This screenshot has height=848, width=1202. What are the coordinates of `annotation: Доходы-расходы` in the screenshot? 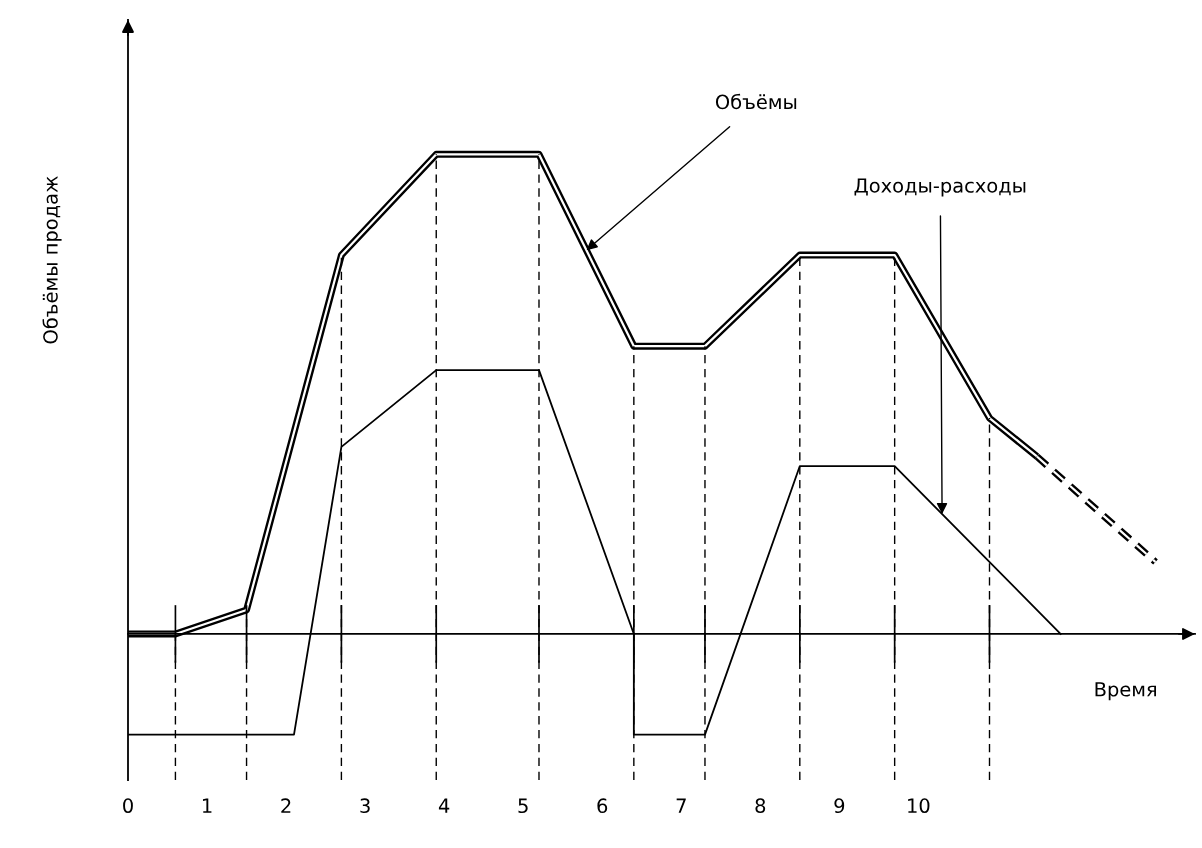 It's located at (940, 187).